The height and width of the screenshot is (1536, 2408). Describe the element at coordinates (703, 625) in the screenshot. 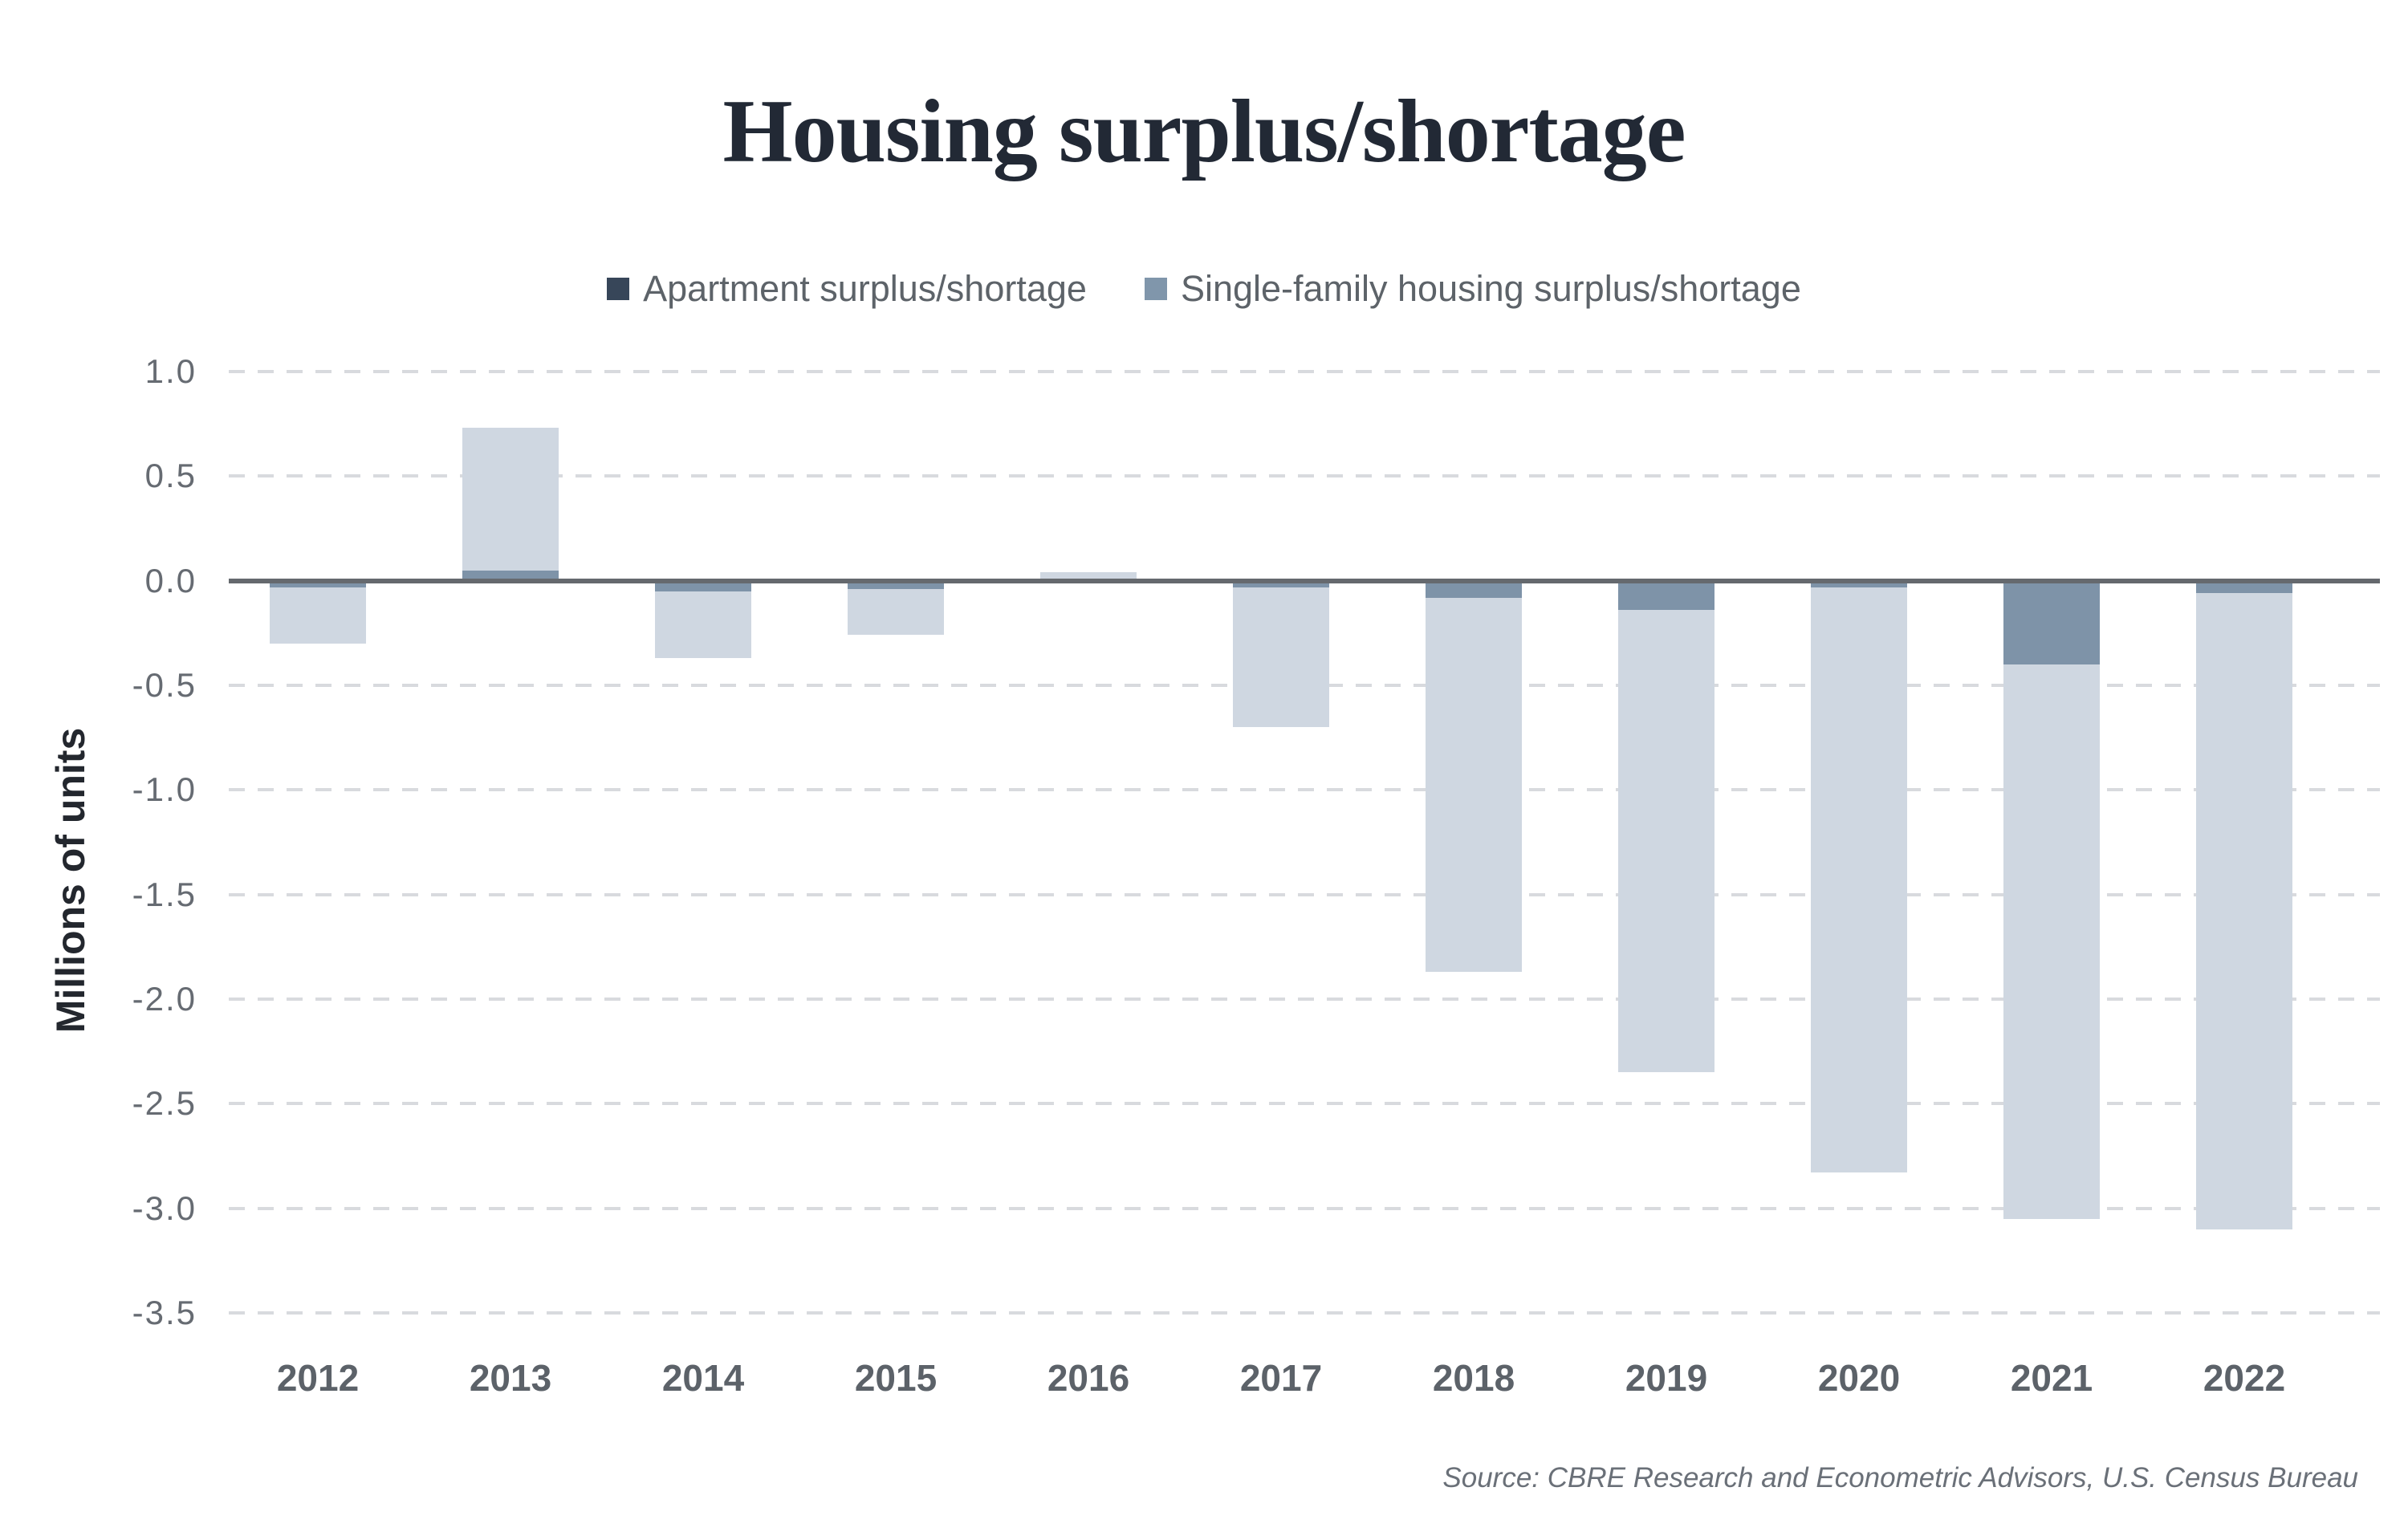

I see `bar-segment-single-family-2014` at that location.